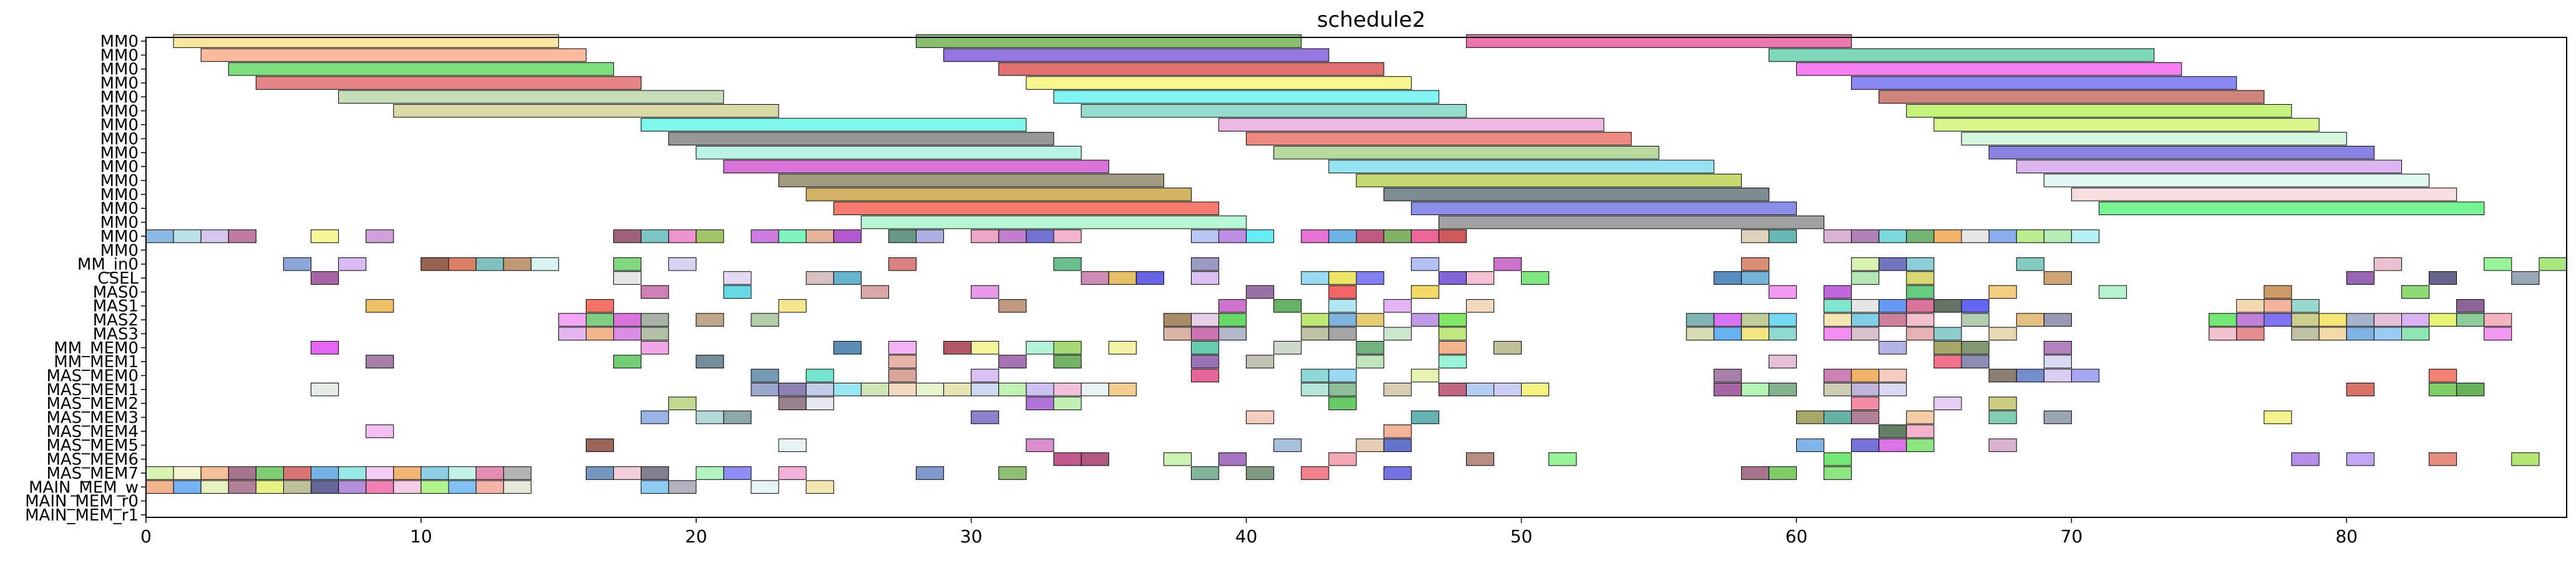 This screenshot has height=561, width=2576. I want to click on y-tick-label: MAS1, so click(116, 306).